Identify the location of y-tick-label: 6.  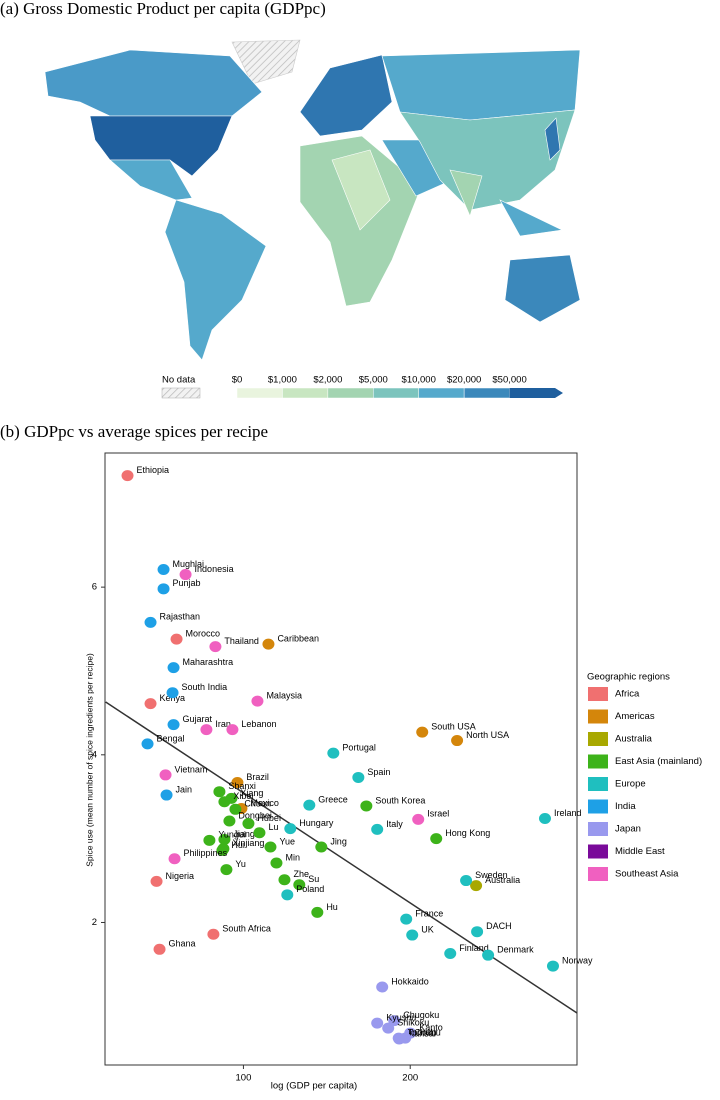
(94, 587).